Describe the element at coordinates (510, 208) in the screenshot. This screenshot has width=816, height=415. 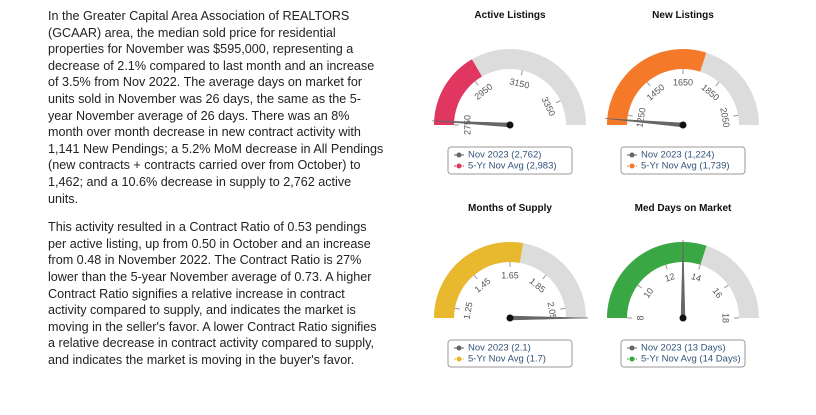
I see `gauge-title: Months of Supply` at that location.